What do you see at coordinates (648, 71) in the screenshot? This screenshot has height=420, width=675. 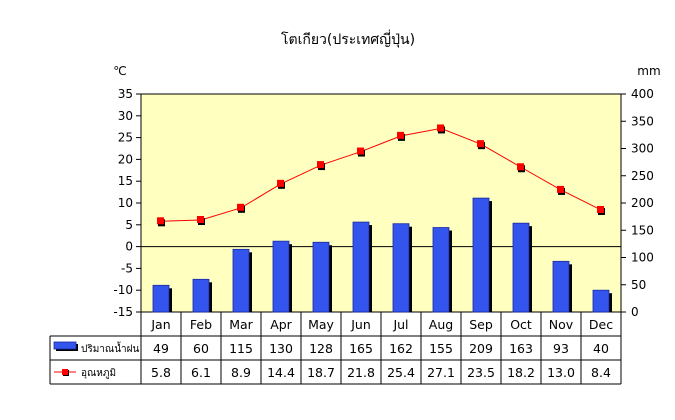 I see `right-axis-unit: mm` at bounding box center [648, 71].